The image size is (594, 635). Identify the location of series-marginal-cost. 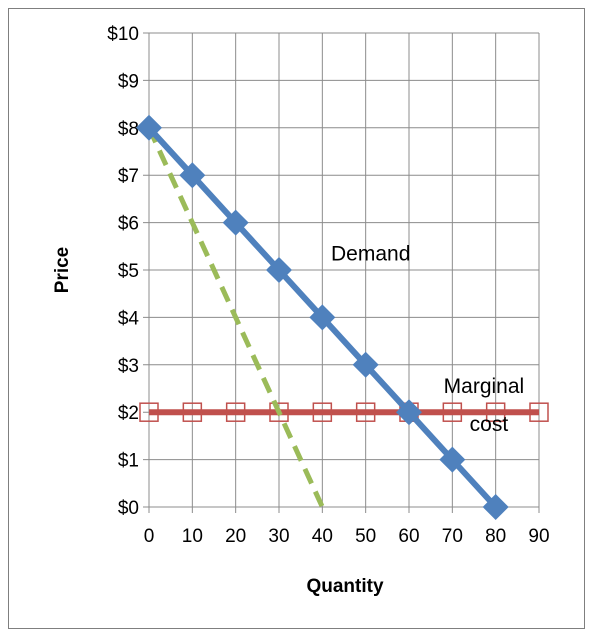
(344, 412).